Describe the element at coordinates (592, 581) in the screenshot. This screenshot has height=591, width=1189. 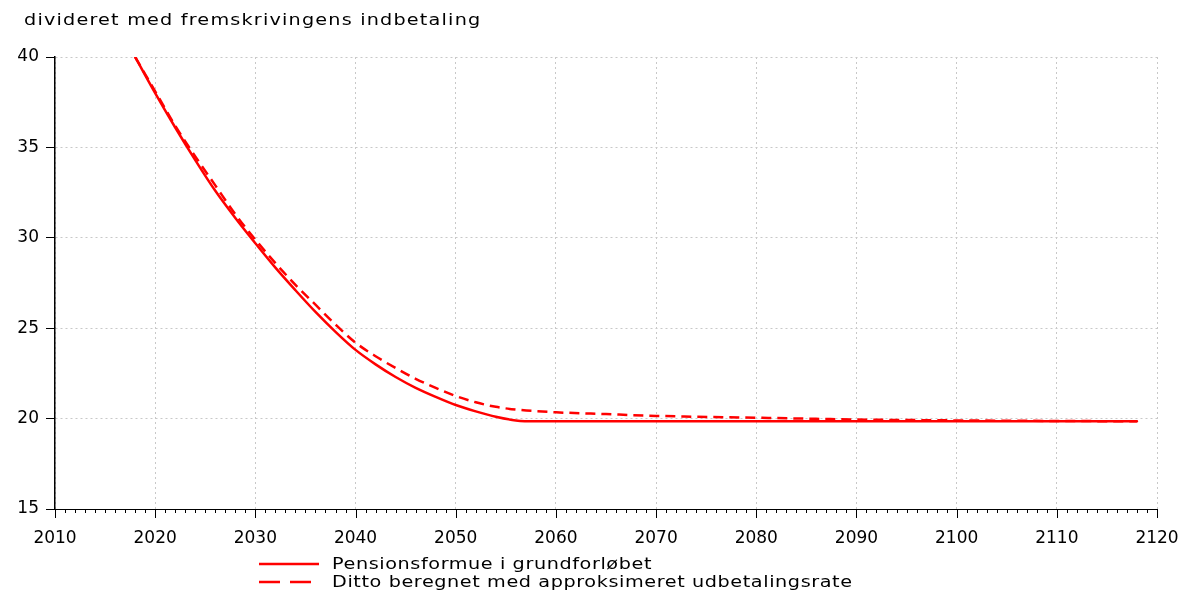
I see `legend-label: Ditto beregnet med approksimeret udbetalingsrate` at that location.